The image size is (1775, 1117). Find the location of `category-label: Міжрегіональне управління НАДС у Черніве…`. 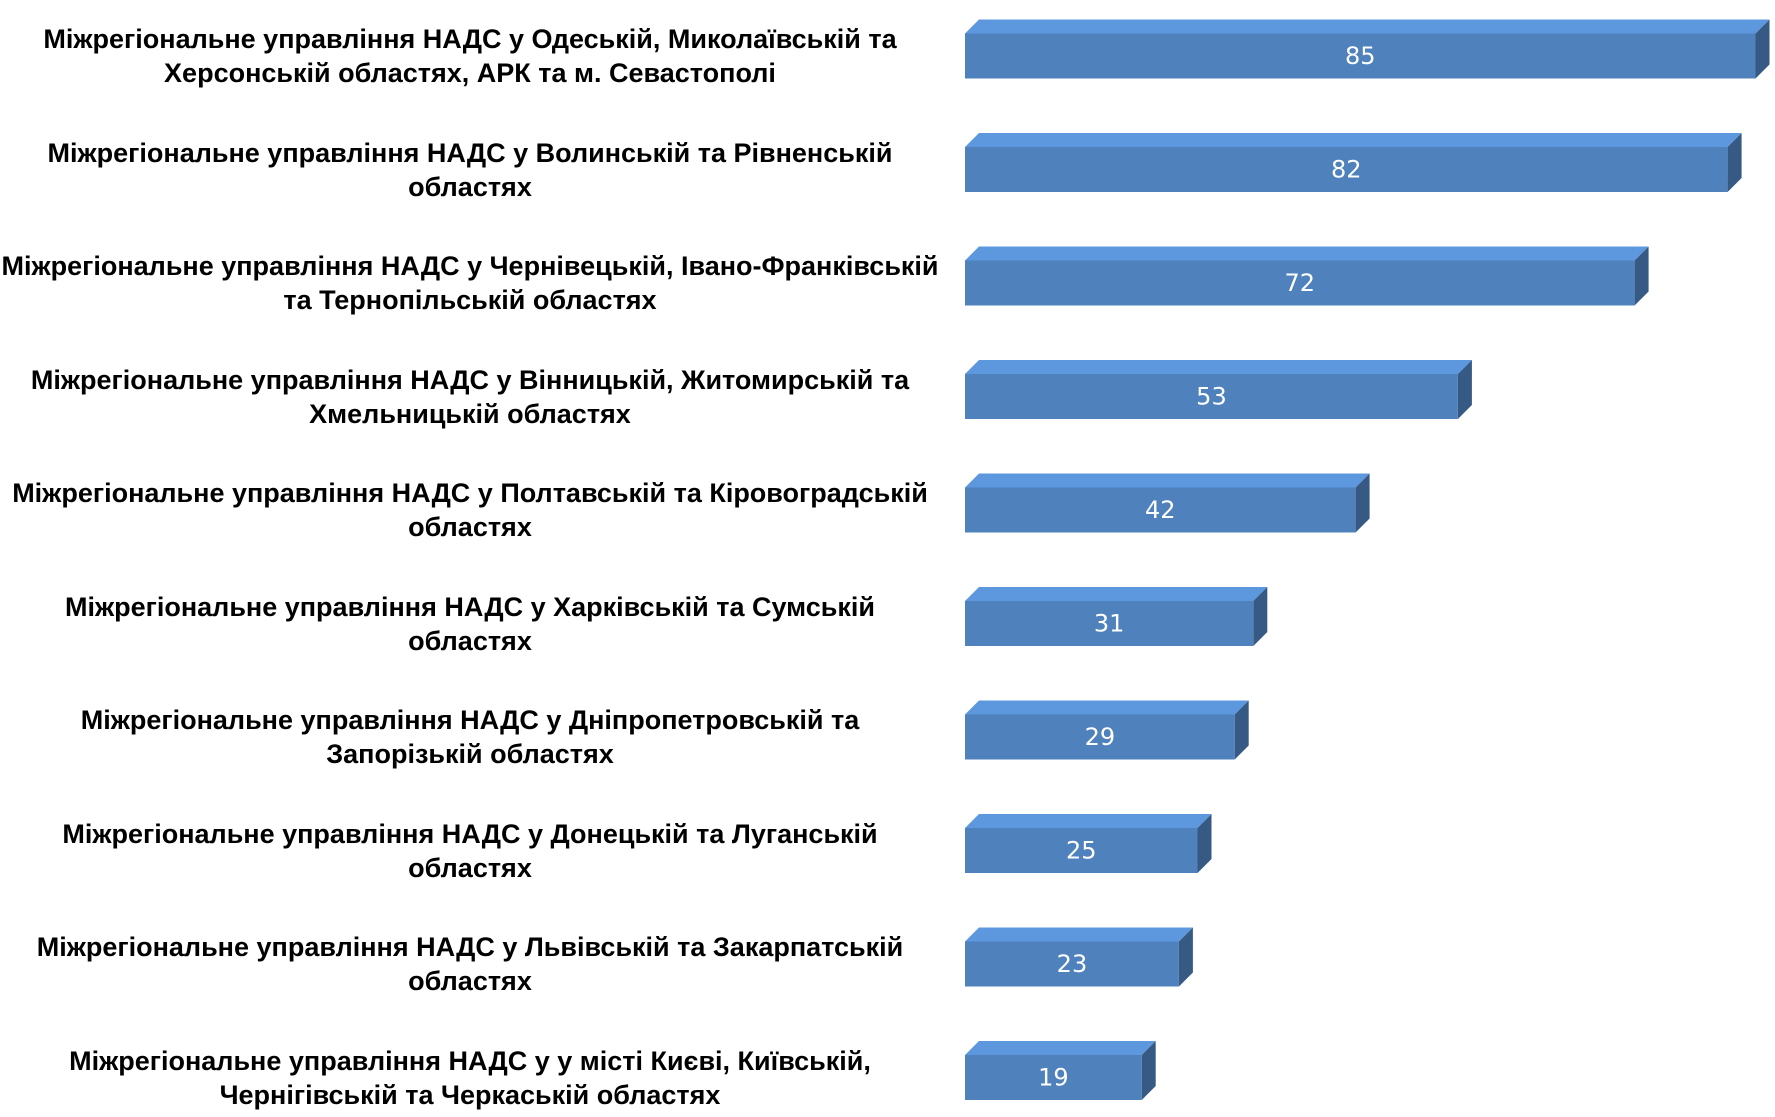

category-label: Міжрегіональне управління НАДС у Черніве… is located at coordinates (470, 283).